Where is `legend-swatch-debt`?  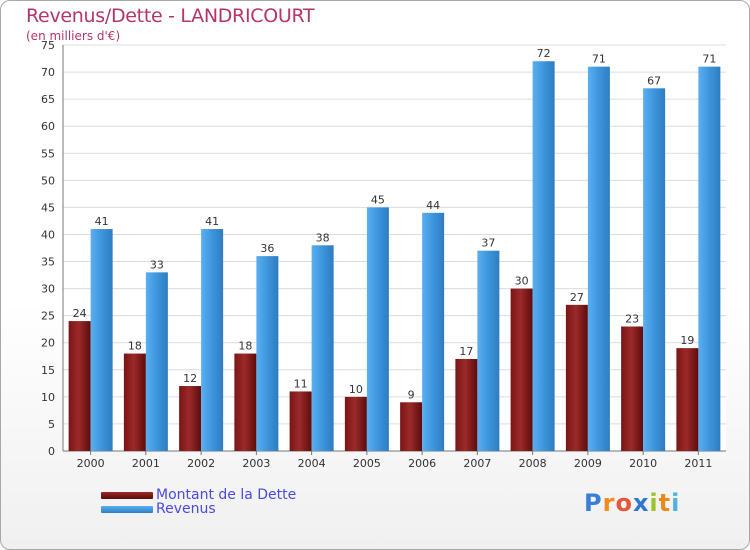
legend-swatch-debt is located at coordinates (127, 495).